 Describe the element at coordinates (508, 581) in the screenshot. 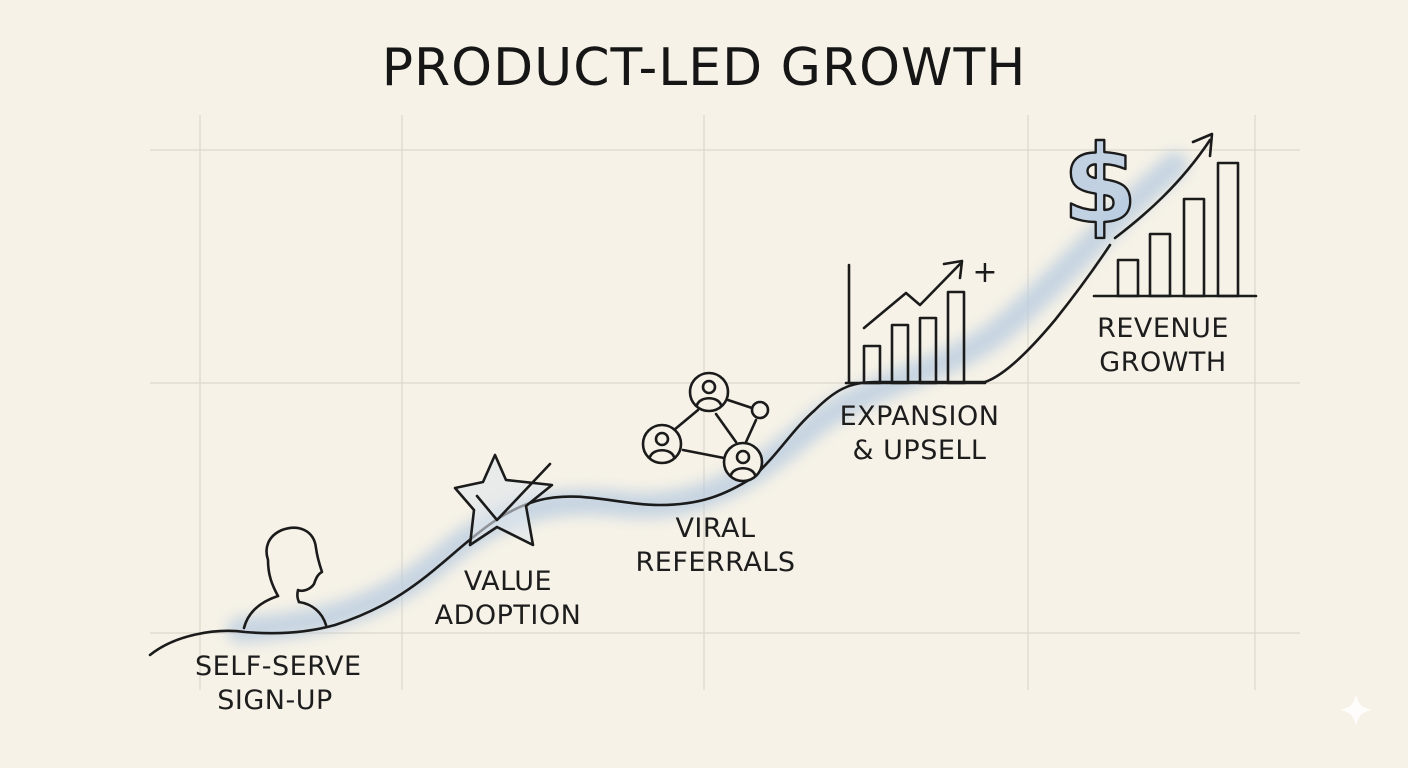

I see `stage-label-line: VALUE` at that location.